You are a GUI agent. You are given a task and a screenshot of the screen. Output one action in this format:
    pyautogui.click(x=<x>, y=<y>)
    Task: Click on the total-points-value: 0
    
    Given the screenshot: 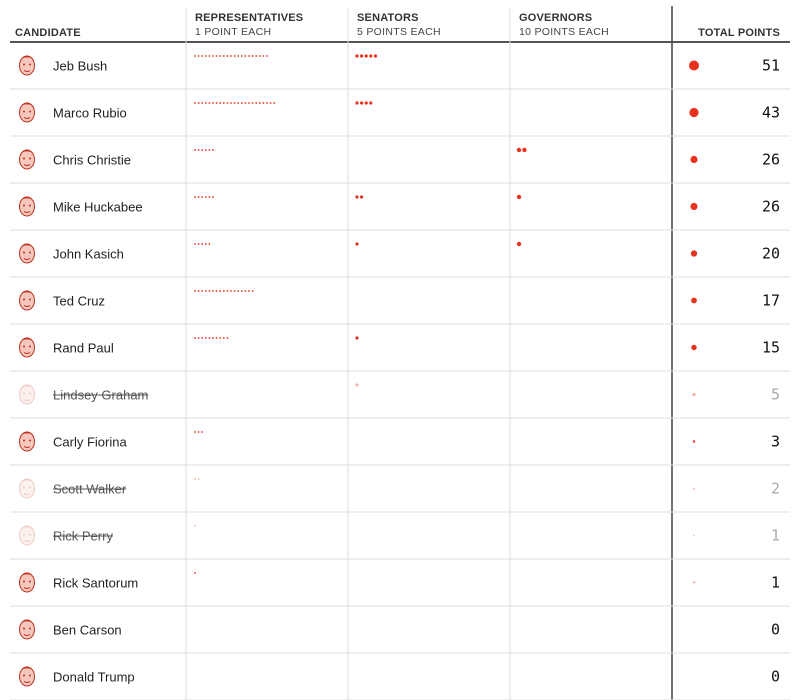 What is the action you would take?
    pyautogui.click(x=775, y=677)
    